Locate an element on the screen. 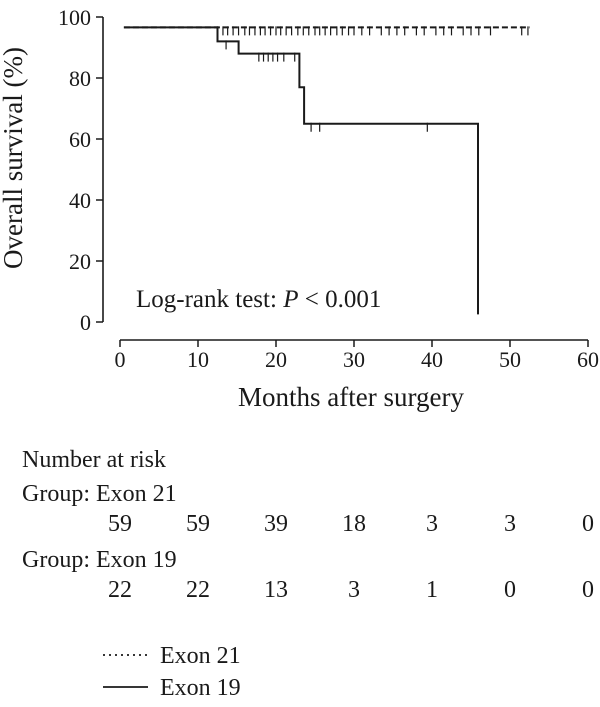  x-tick-label: 30 is located at coordinates (354, 359).